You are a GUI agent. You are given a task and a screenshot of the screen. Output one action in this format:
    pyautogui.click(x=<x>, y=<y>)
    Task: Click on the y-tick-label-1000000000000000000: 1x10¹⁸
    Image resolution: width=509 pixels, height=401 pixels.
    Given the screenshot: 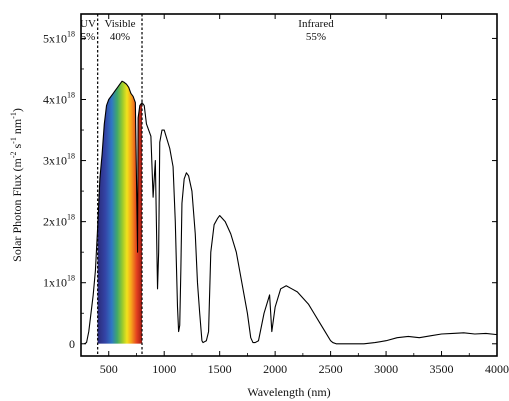 What is the action you would take?
    pyautogui.click(x=59, y=282)
    